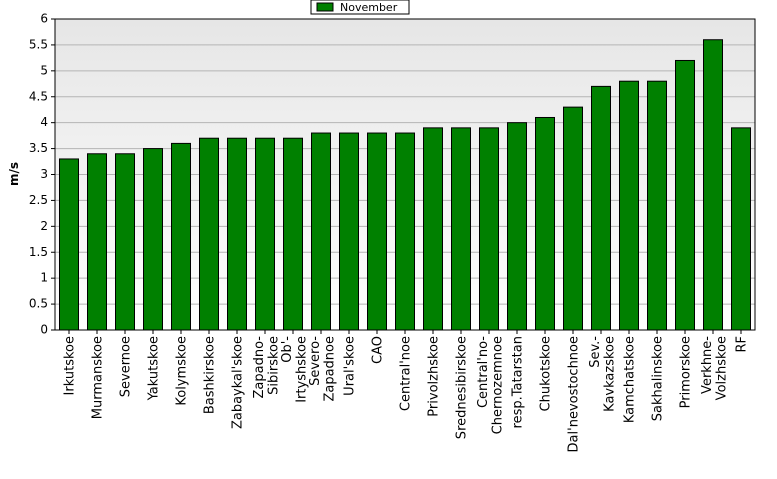 Image resolution: width=777 pixels, height=479 pixels. I want to click on x-tick-label: Srednesibirskoe, so click(462, 387).